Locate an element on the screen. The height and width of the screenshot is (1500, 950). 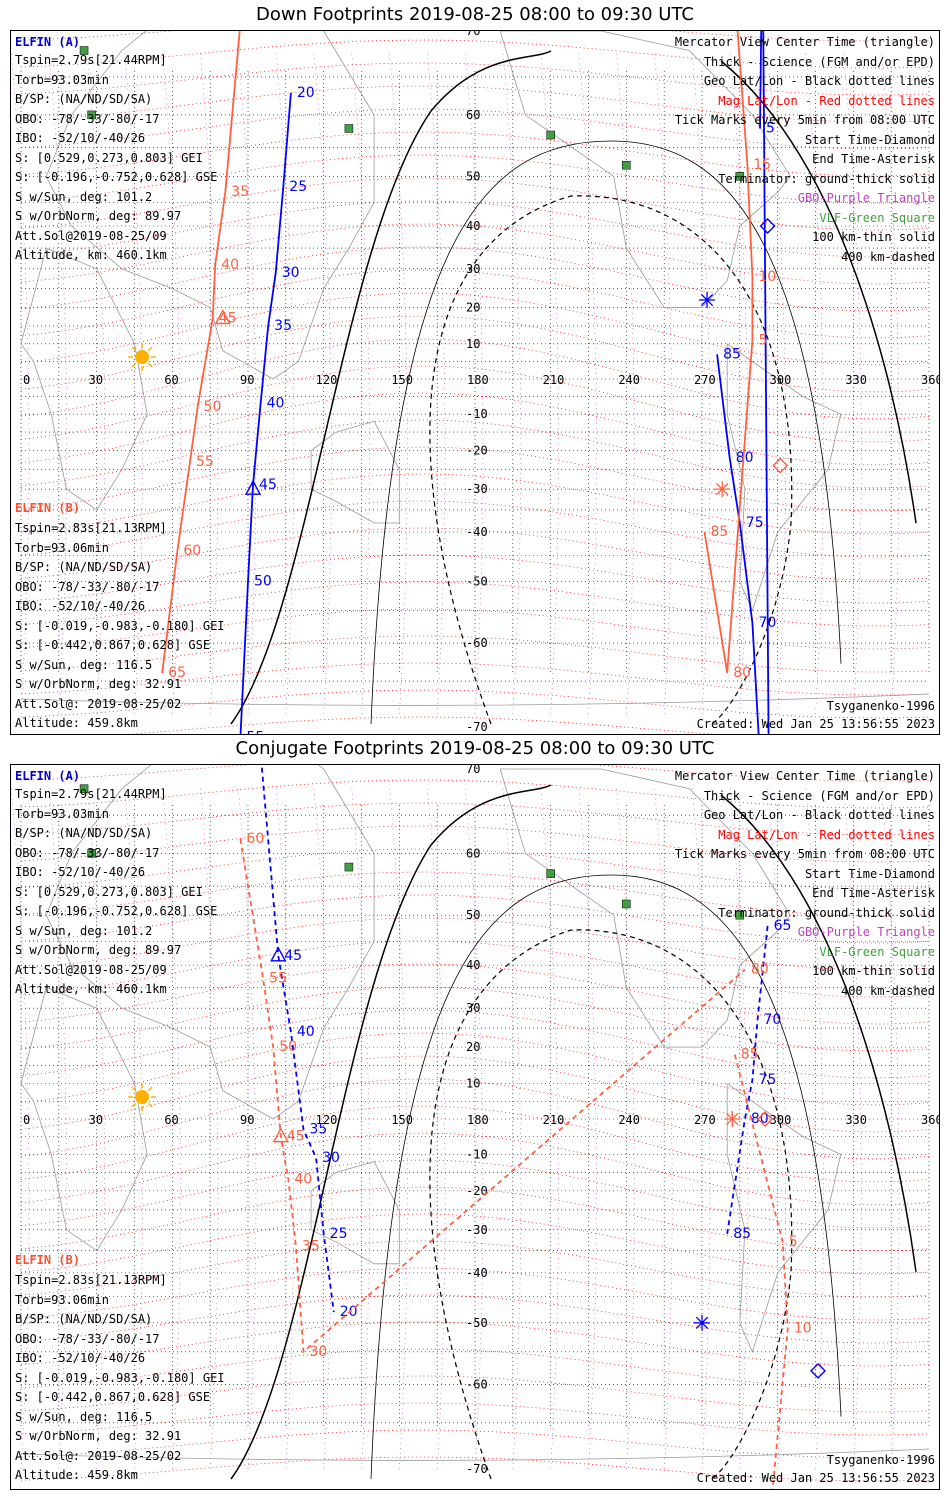
legend-item: Terminator: ground-thick solid is located at coordinates (826, 912).